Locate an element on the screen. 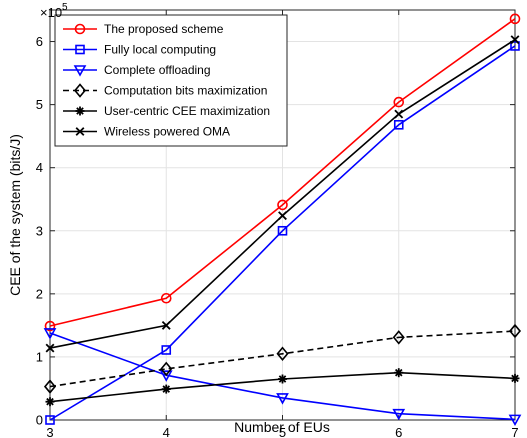  legend-entry: Computation bits maximization is located at coordinates (165, 90).